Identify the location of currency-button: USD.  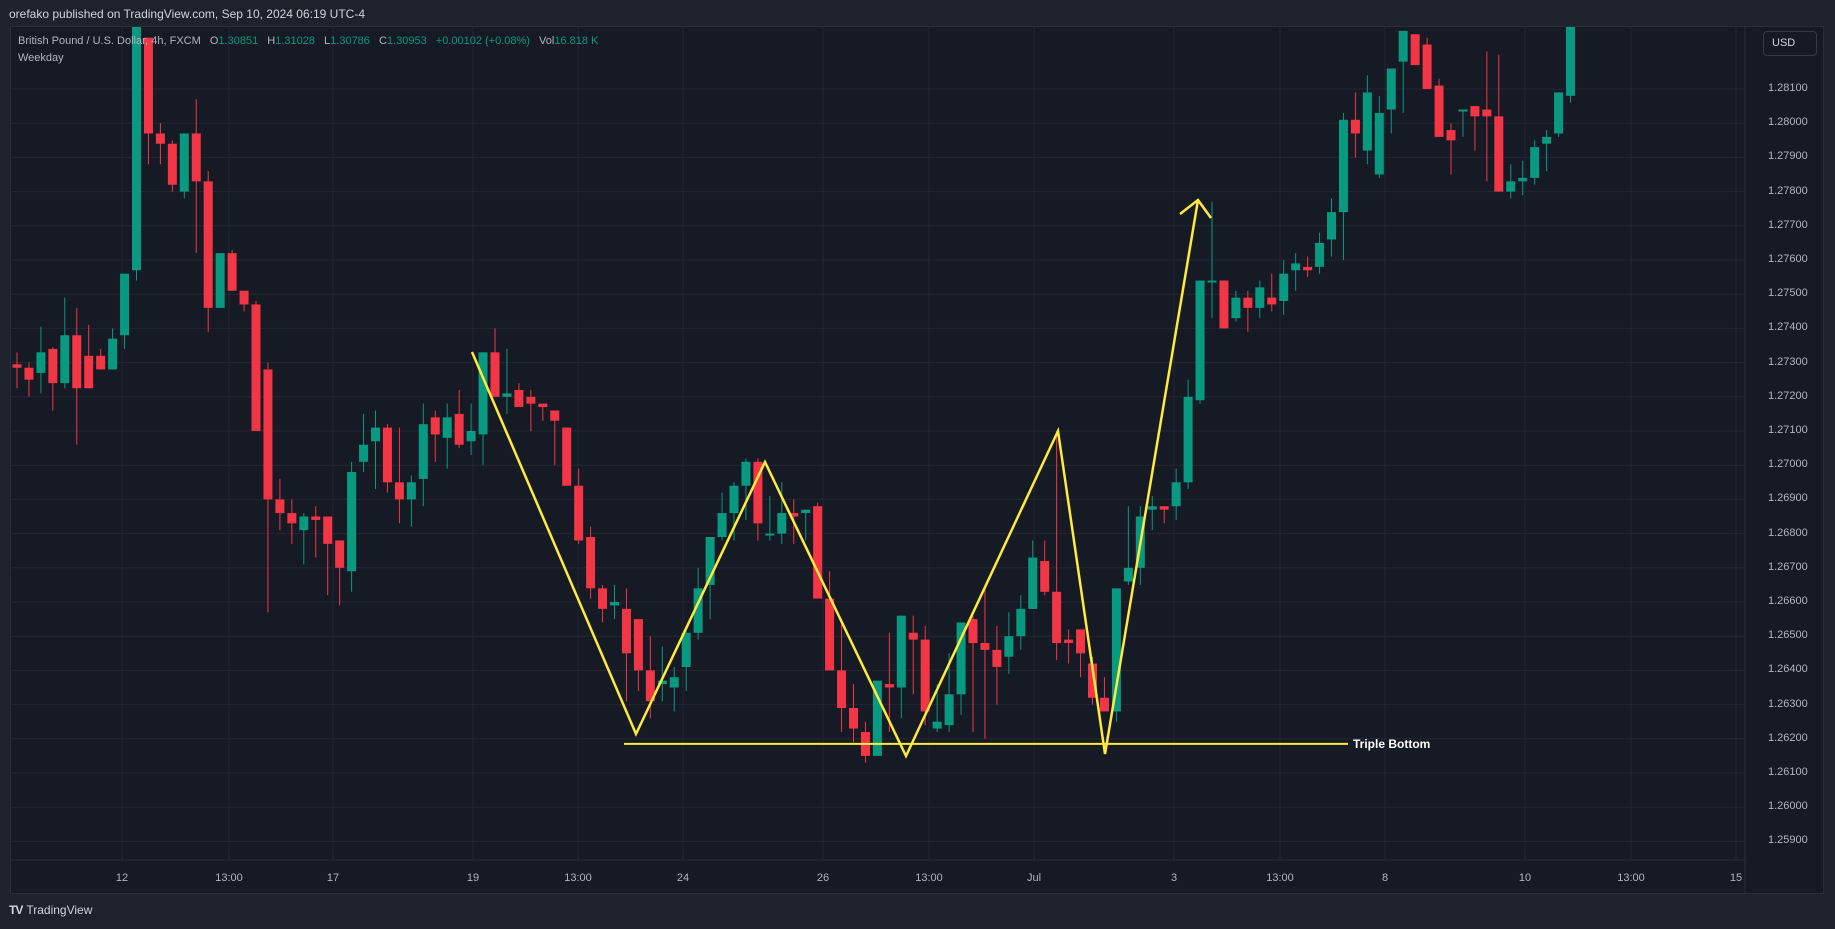
(1790, 43).